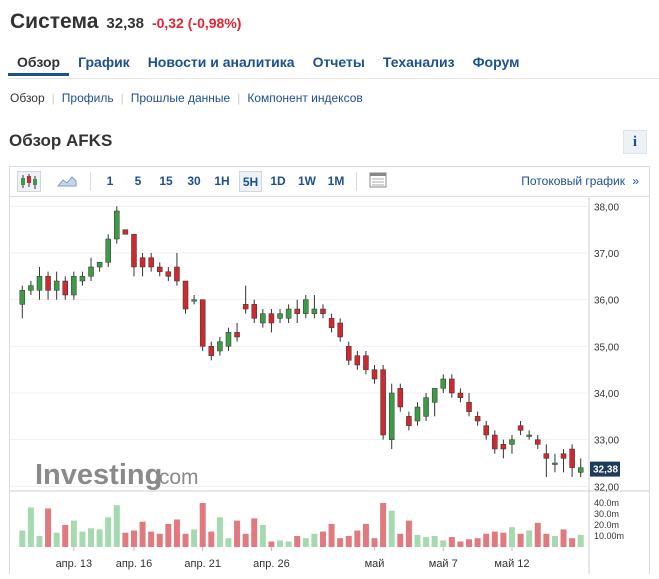 This screenshot has height=579, width=659. I want to click on period-1-button: 1, so click(110, 181).